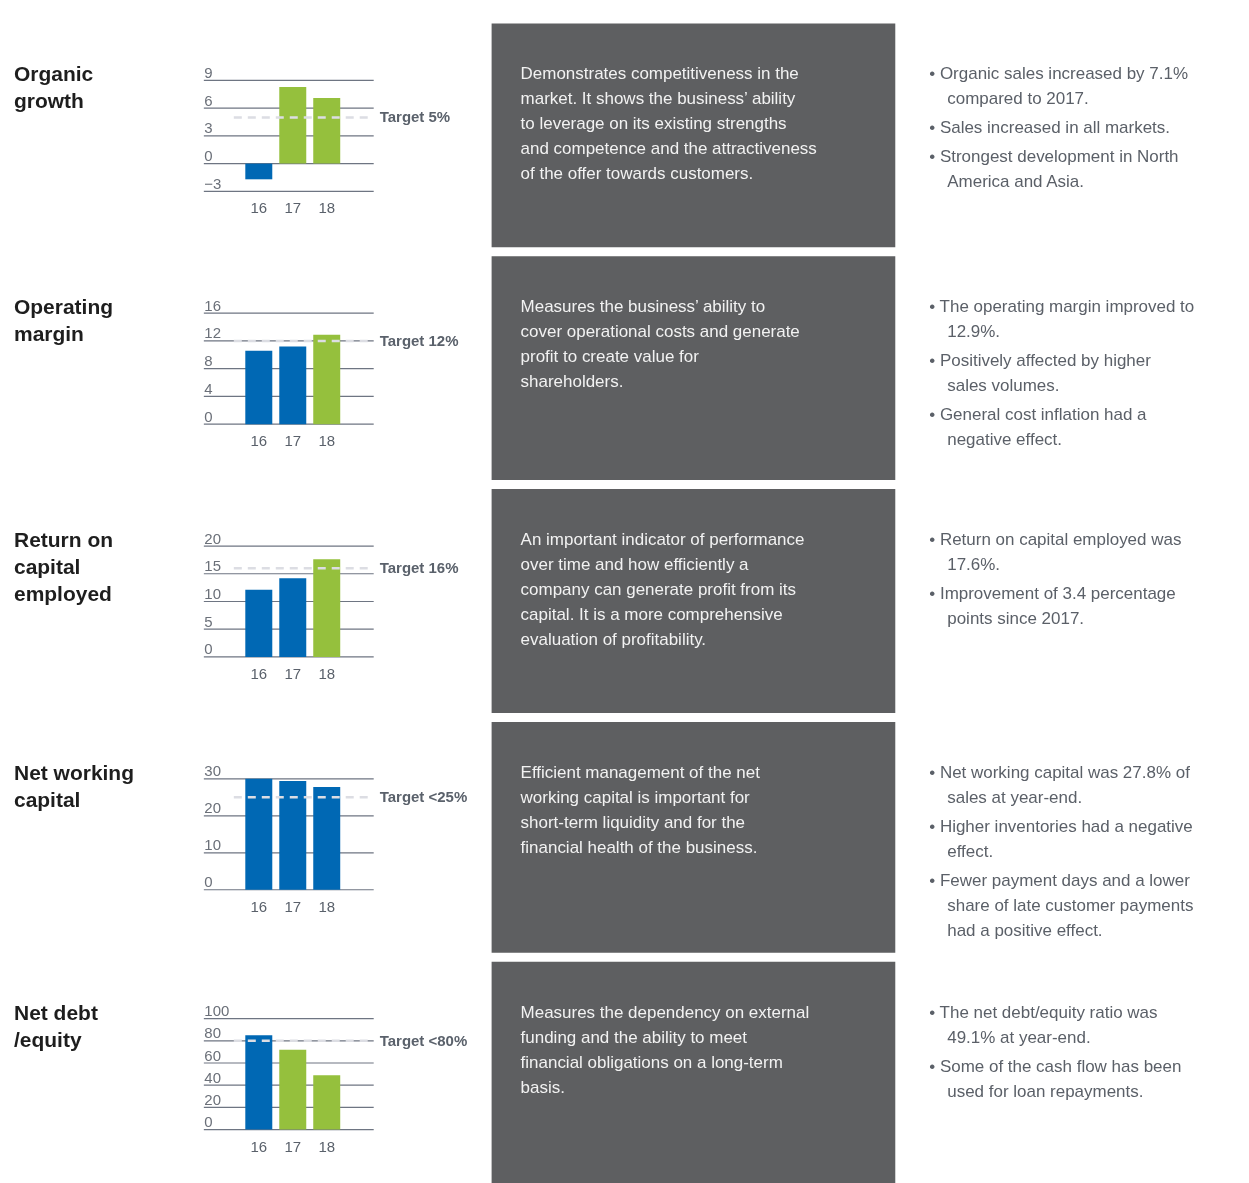 This screenshot has width=1249, height=1183. I want to click on text: • Higher inventories had a negative effect., so click(1061, 838).